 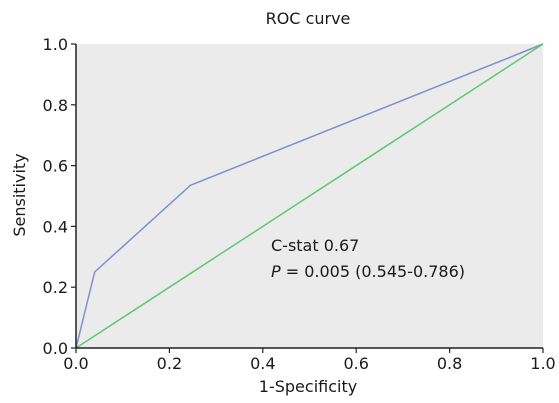 I want to click on y-tick-label: 0.2, so click(x=55, y=287).